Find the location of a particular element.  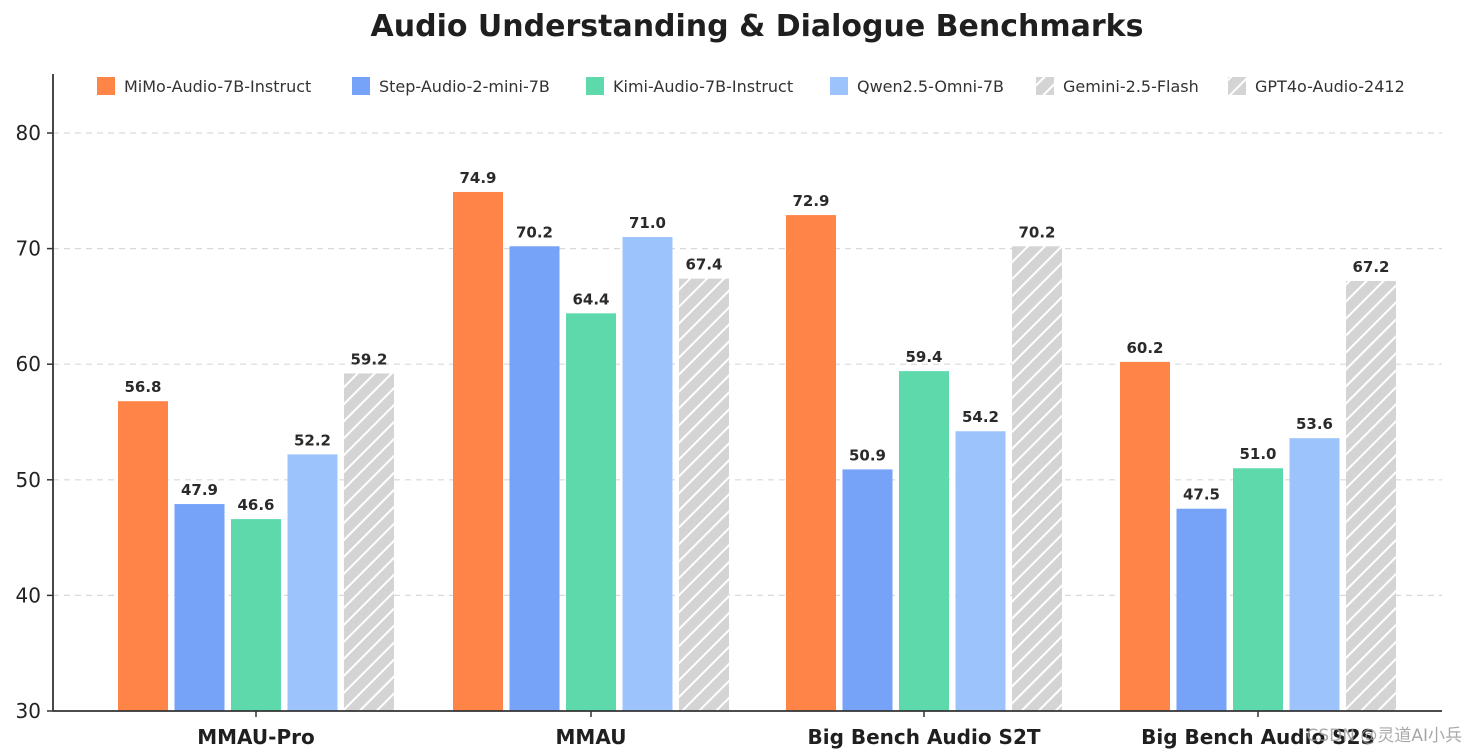

value-label-gemini-2-5-flash-3: 67.2 is located at coordinates (1370, 267).